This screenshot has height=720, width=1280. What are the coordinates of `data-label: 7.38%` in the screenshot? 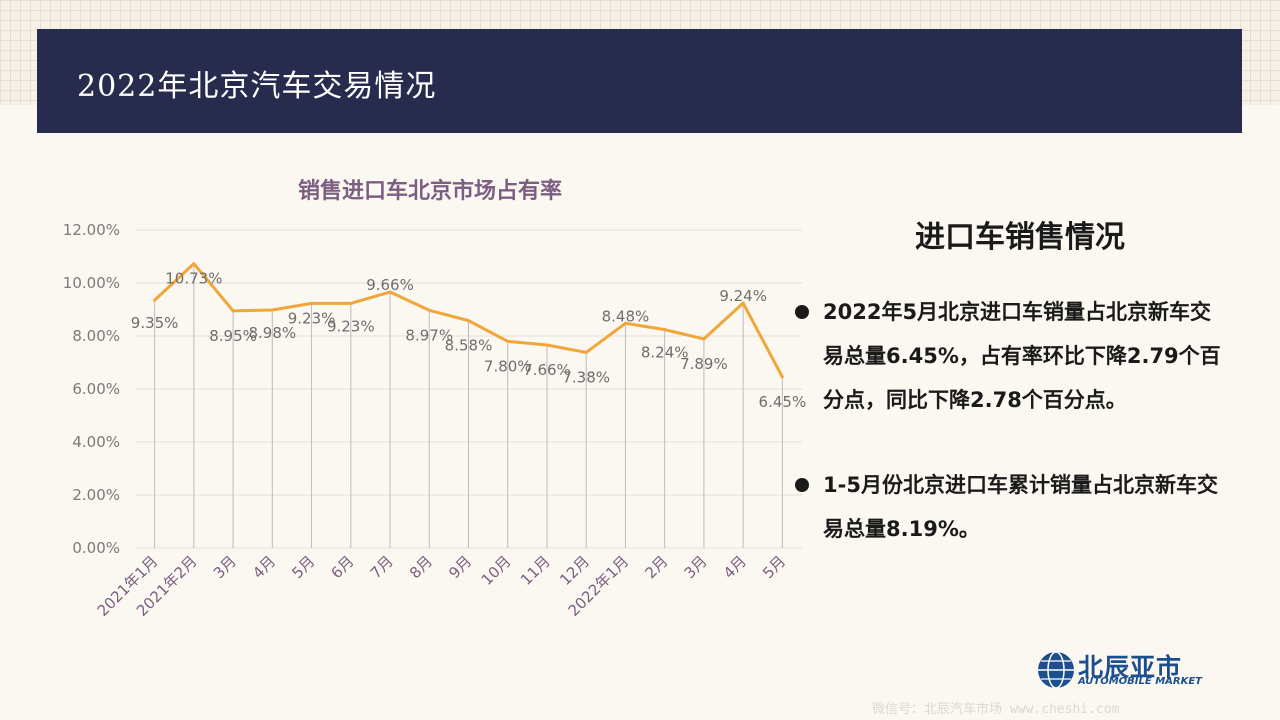 It's located at (586, 377).